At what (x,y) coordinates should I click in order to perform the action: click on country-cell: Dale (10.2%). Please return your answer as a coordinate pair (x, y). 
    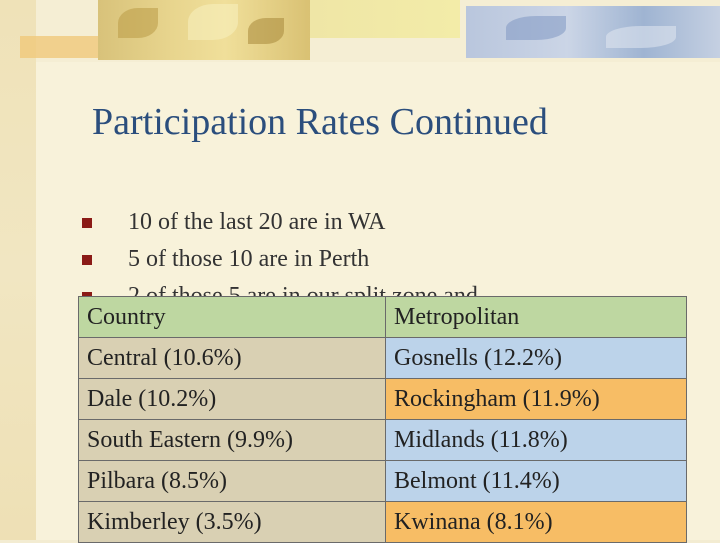
    Looking at the image, I should click on (232, 399).